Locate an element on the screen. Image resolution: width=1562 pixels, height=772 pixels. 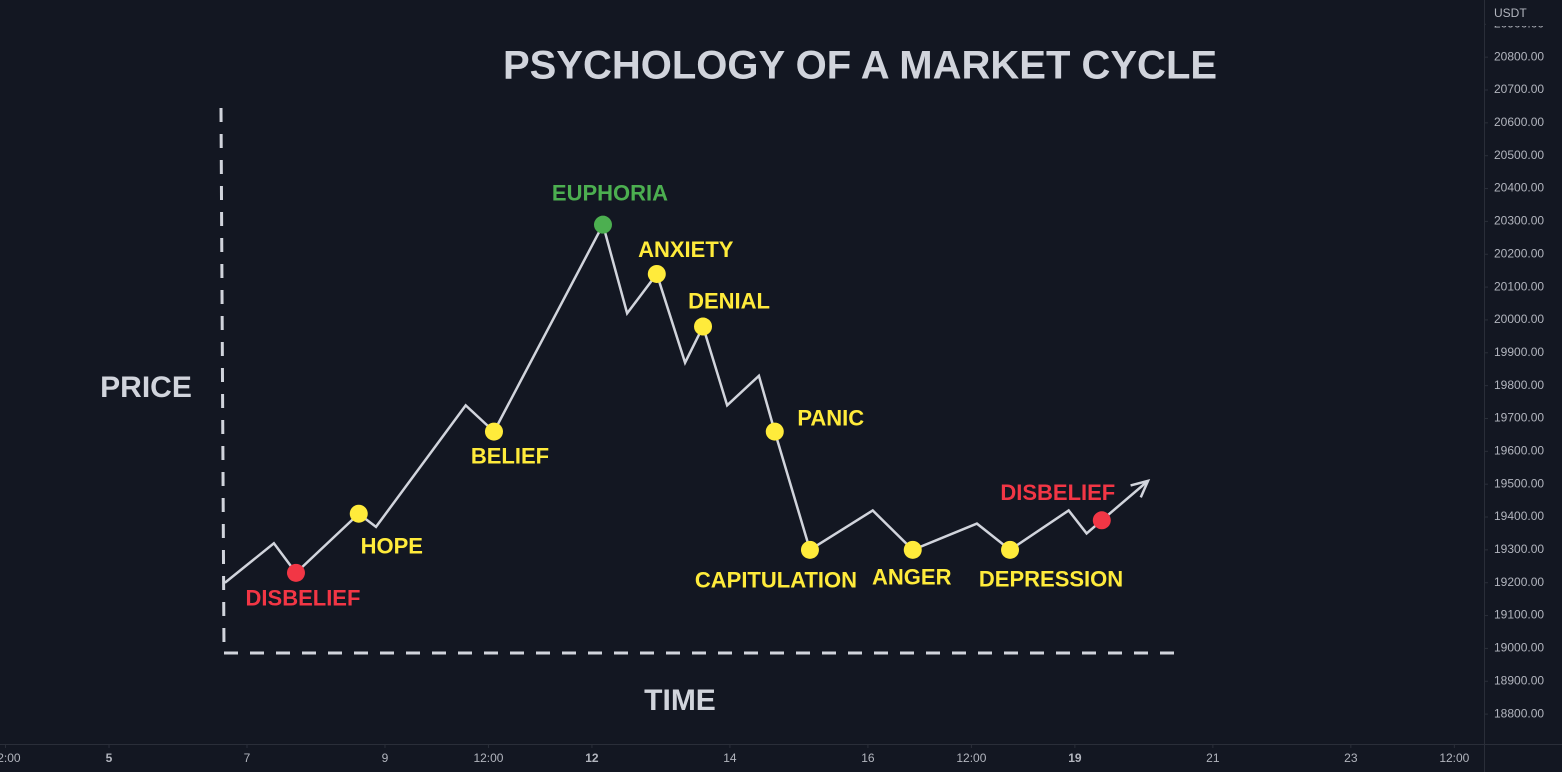
y-tick-label: 20800.00 is located at coordinates (1519, 56).